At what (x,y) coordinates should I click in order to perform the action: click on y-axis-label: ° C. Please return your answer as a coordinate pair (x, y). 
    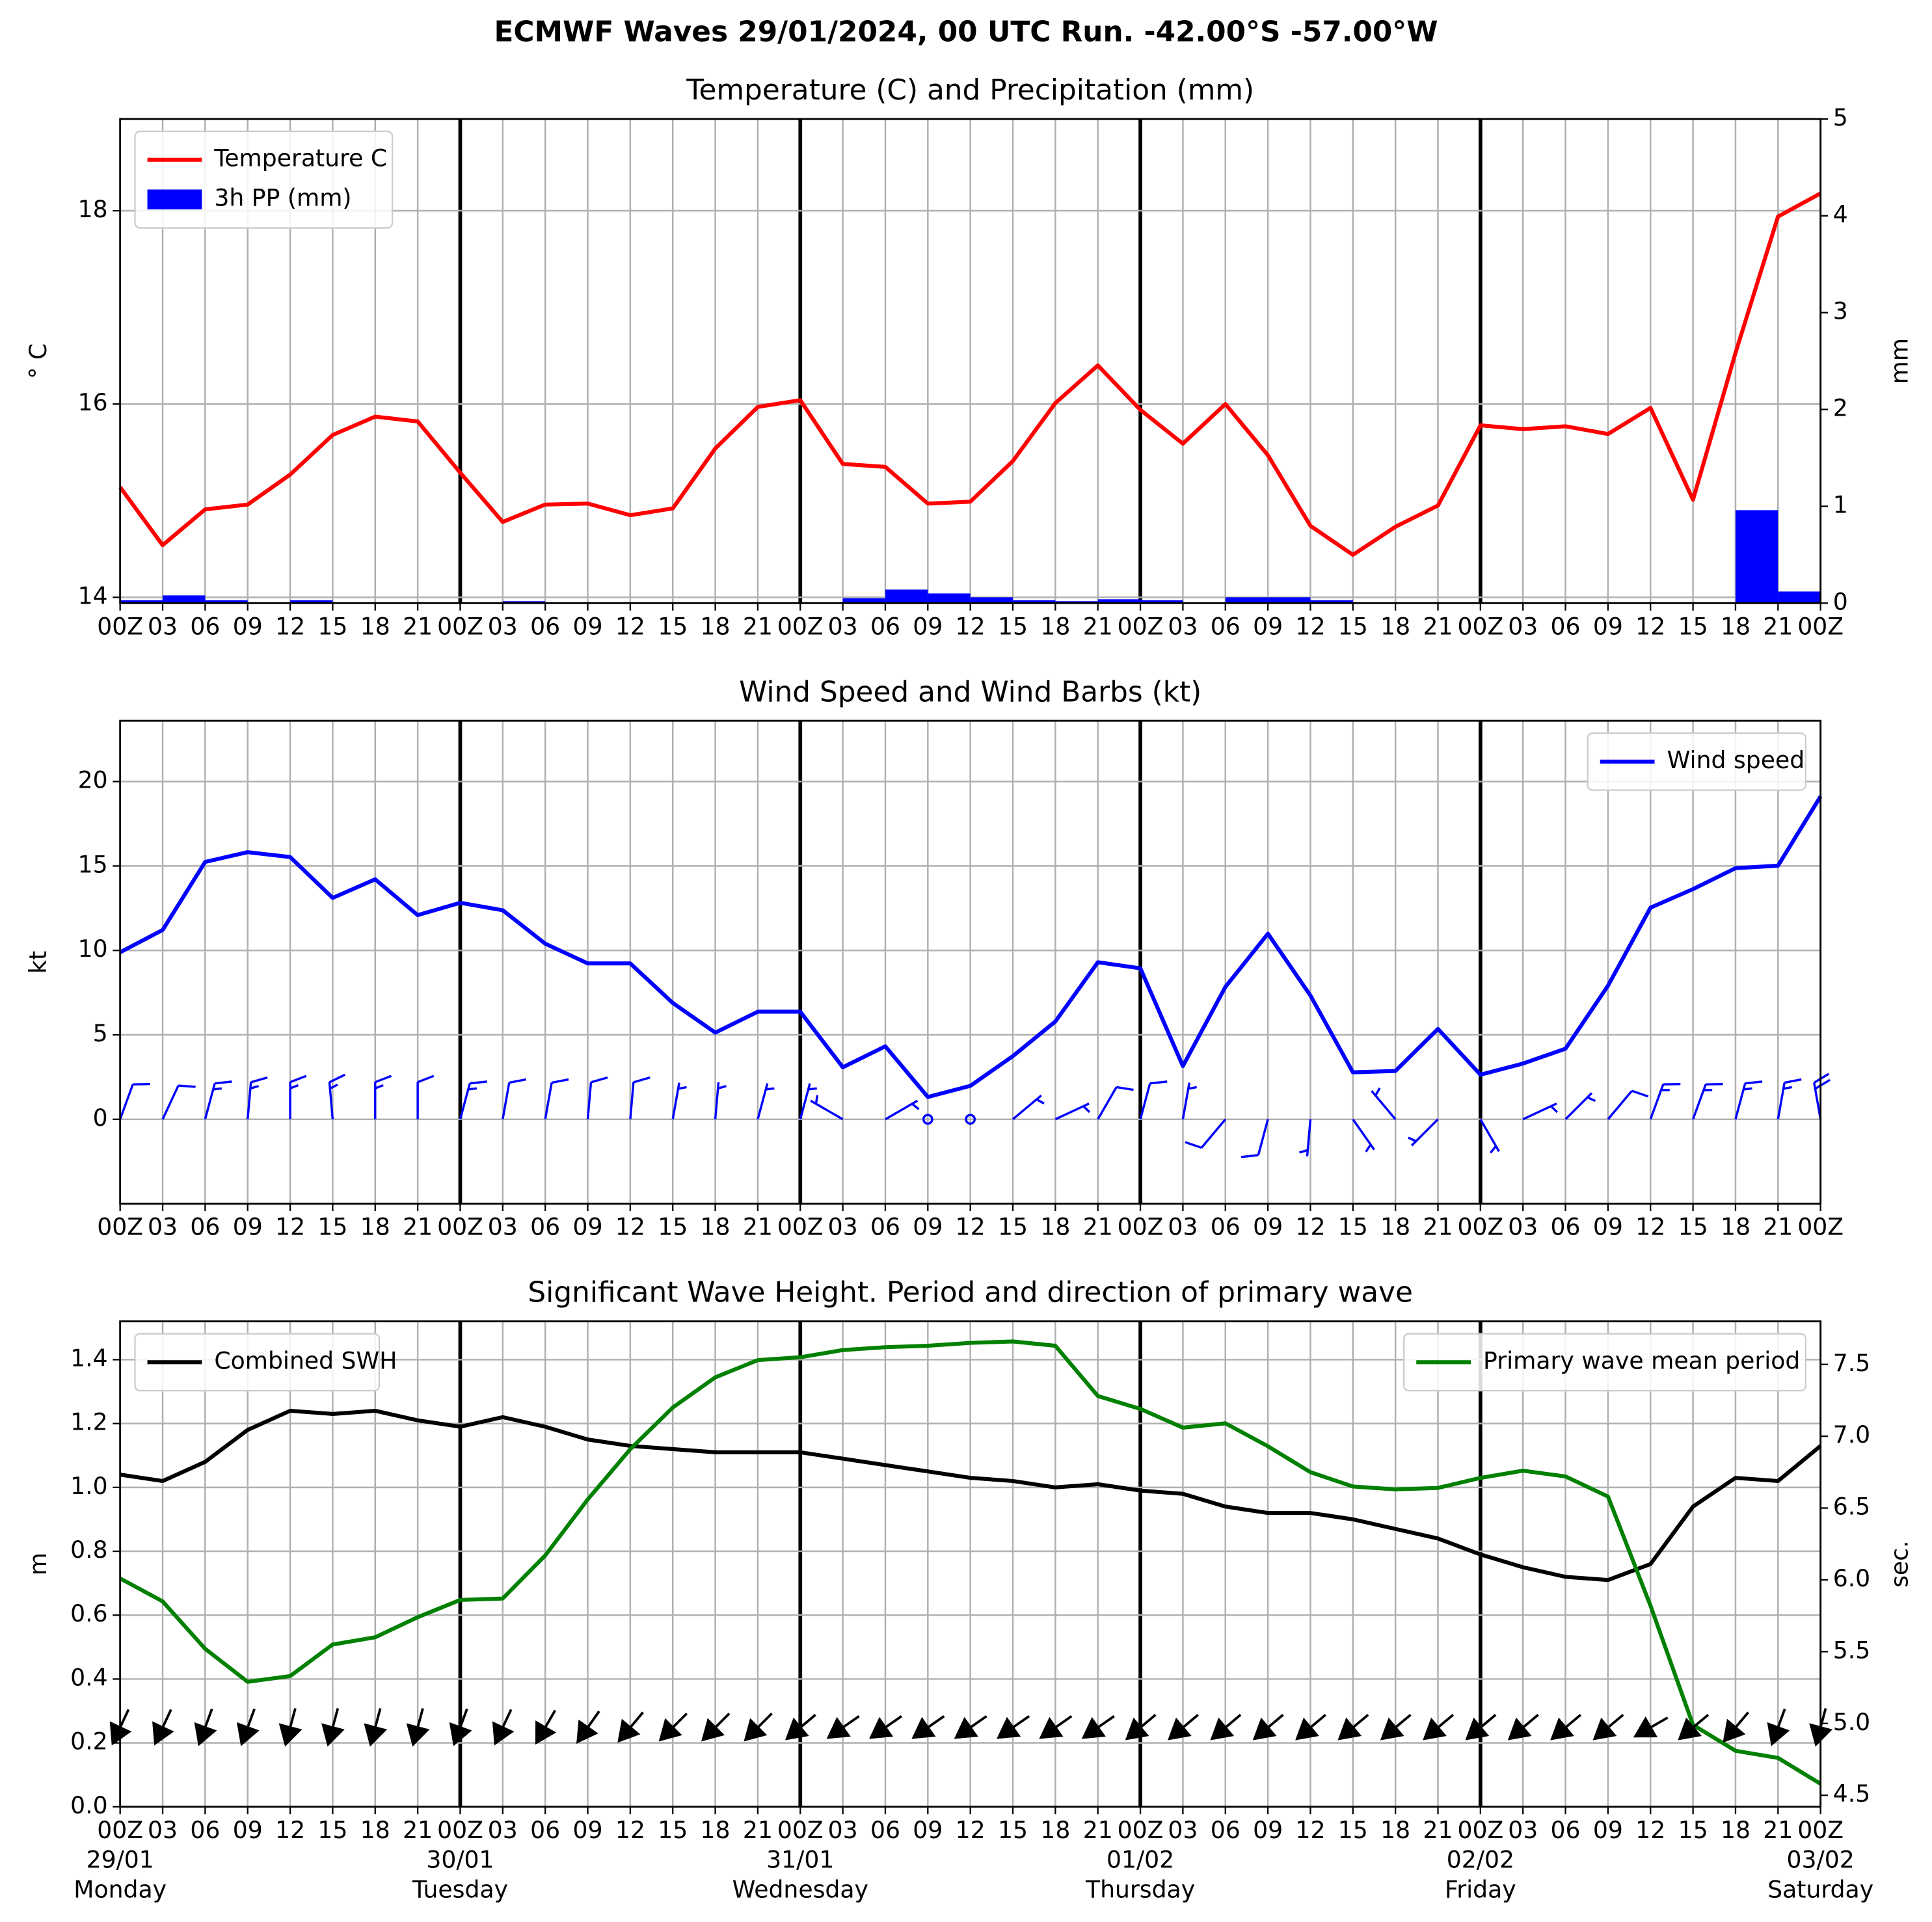
    Looking at the image, I should click on (38, 361).